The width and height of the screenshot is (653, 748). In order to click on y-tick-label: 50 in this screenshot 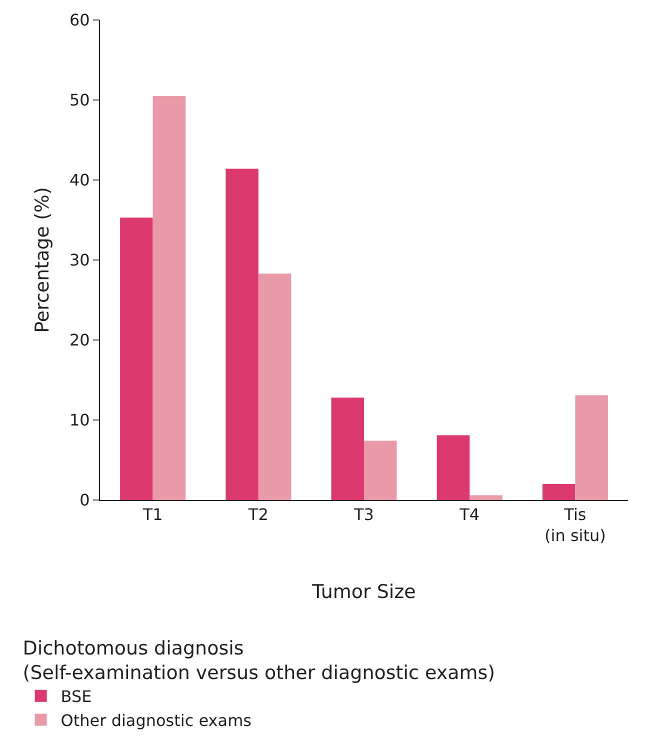, I will do `click(79, 100)`.